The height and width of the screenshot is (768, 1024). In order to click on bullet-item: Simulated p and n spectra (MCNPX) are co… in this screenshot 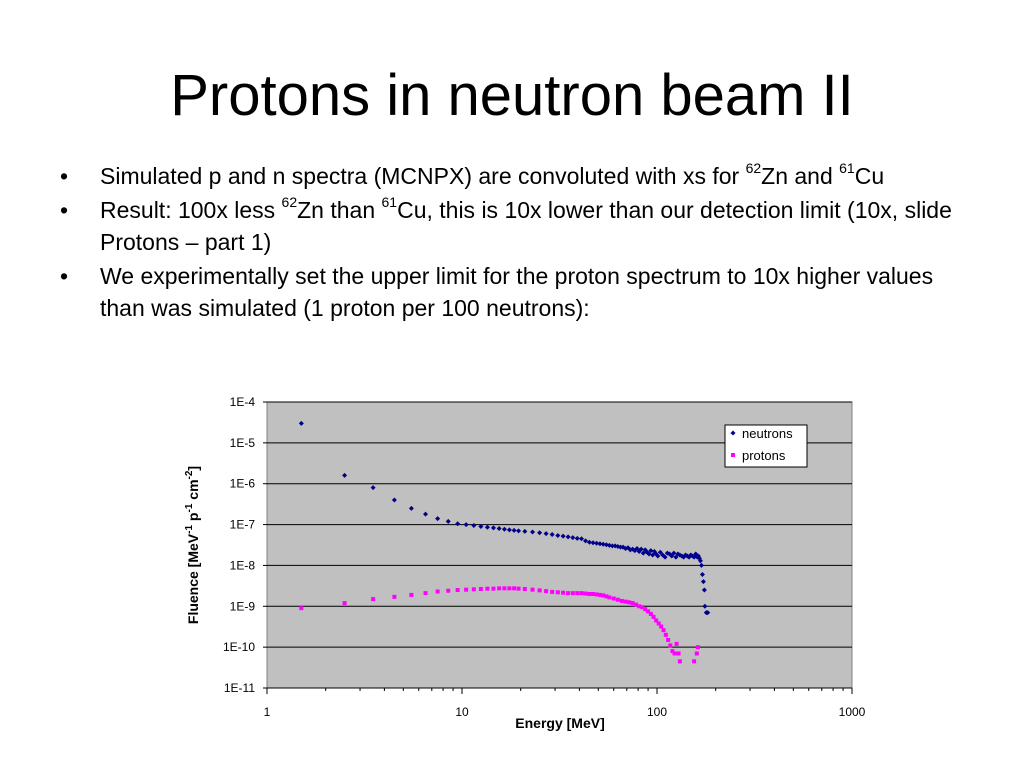, I will do `click(520, 176)`.